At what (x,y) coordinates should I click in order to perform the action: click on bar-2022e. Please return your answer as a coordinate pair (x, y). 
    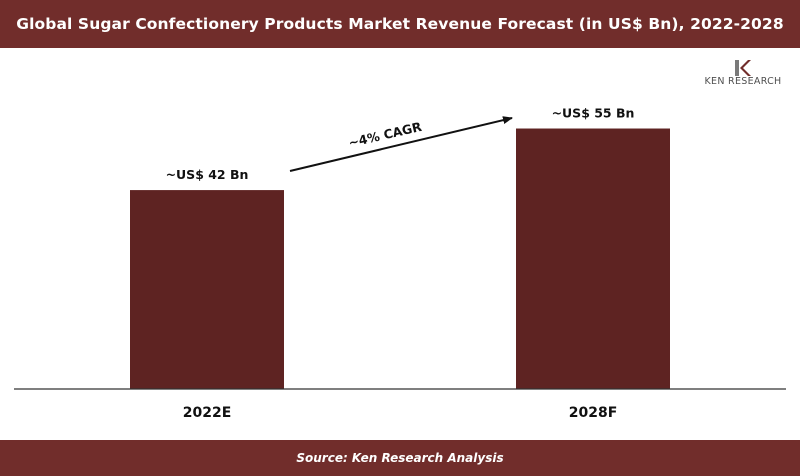
    Looking at the image, I should click on (207, 289).